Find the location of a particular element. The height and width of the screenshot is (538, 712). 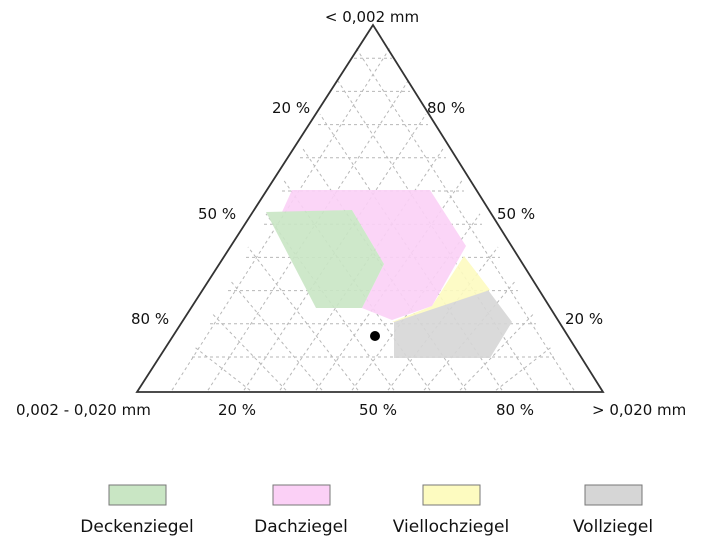

bottom-tick-20: 20 % is located at coordinates (237, 410).